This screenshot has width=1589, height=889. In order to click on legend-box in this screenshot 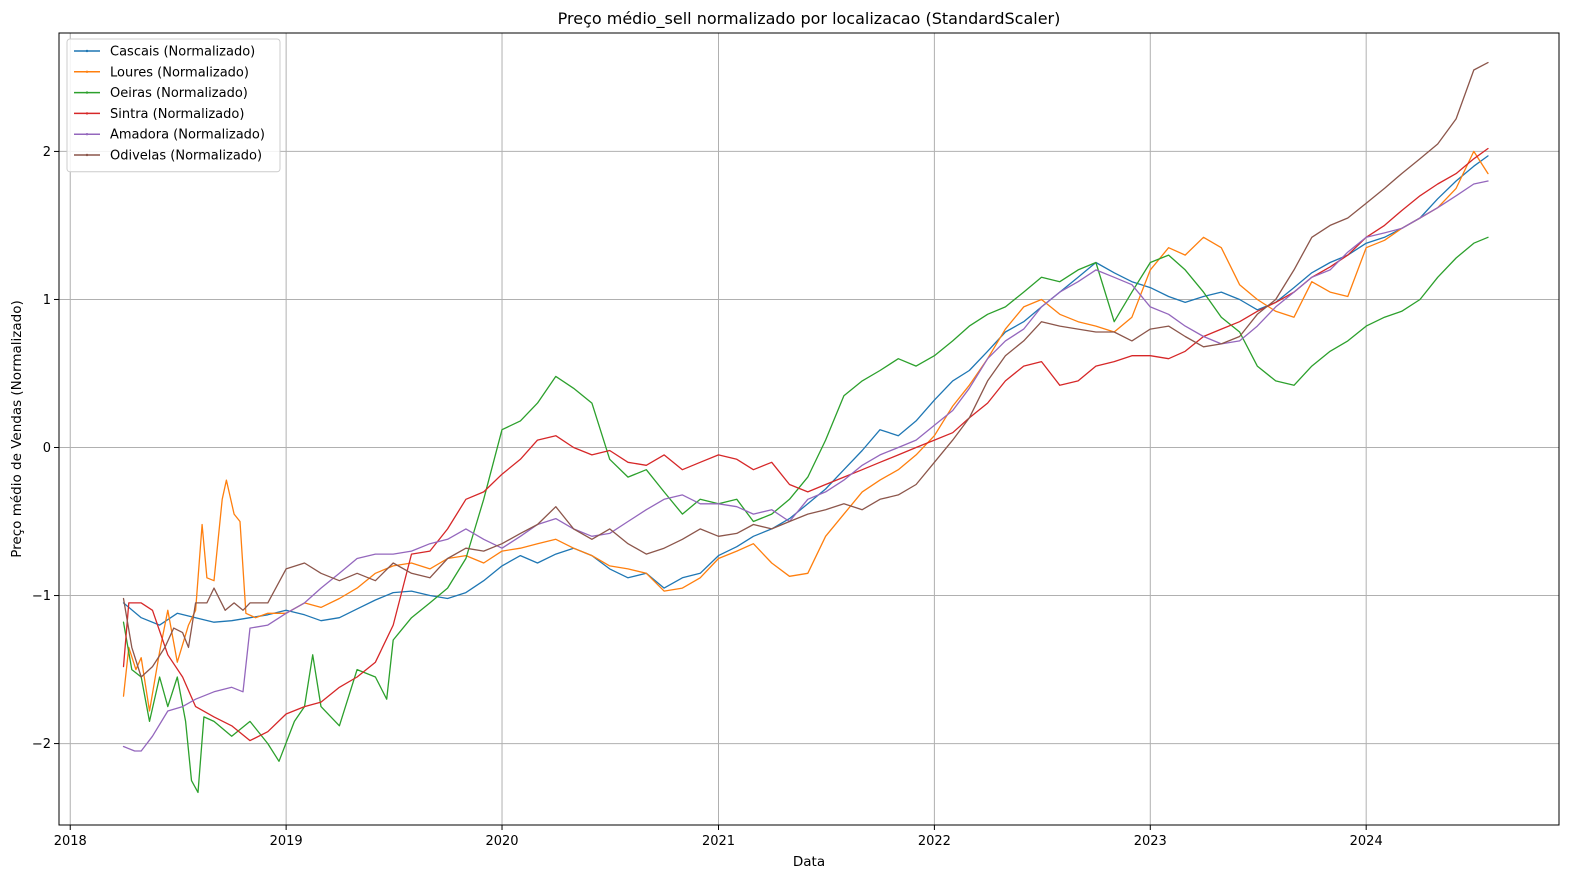, I will do `click(173, 105)`.